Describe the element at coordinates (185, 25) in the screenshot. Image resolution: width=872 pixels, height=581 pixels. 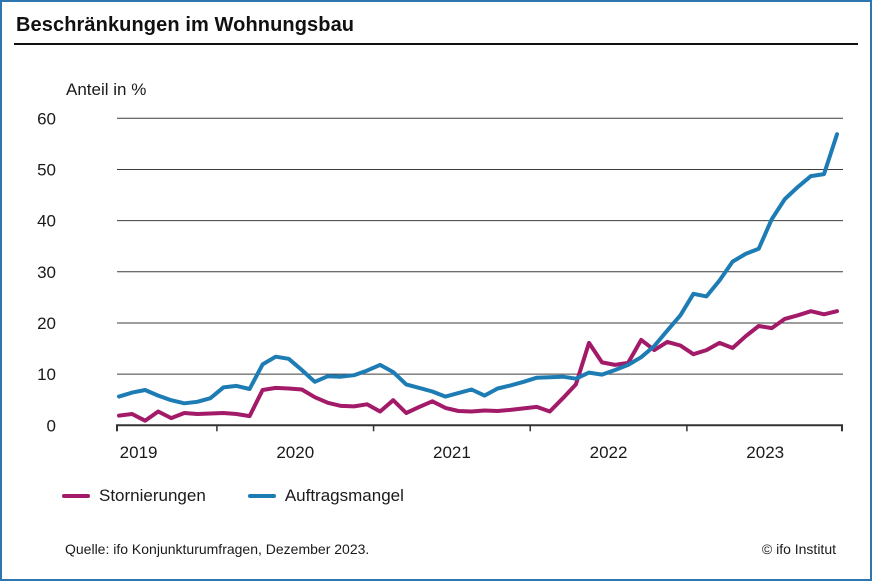
I see `page-title: Beschränkungen im Wohnungsbau` at that location.